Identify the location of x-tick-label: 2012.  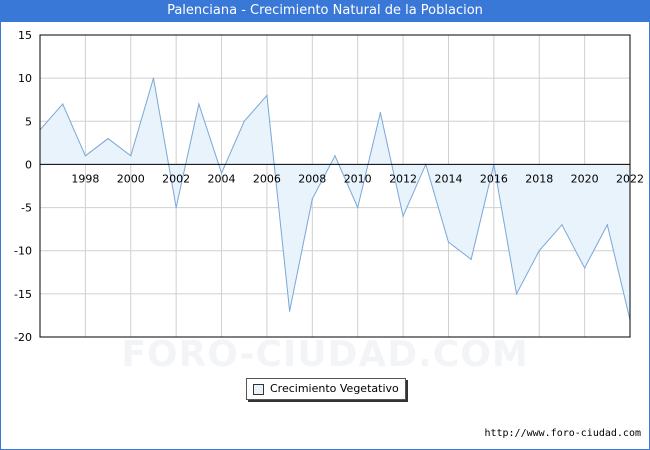
(403, 178).